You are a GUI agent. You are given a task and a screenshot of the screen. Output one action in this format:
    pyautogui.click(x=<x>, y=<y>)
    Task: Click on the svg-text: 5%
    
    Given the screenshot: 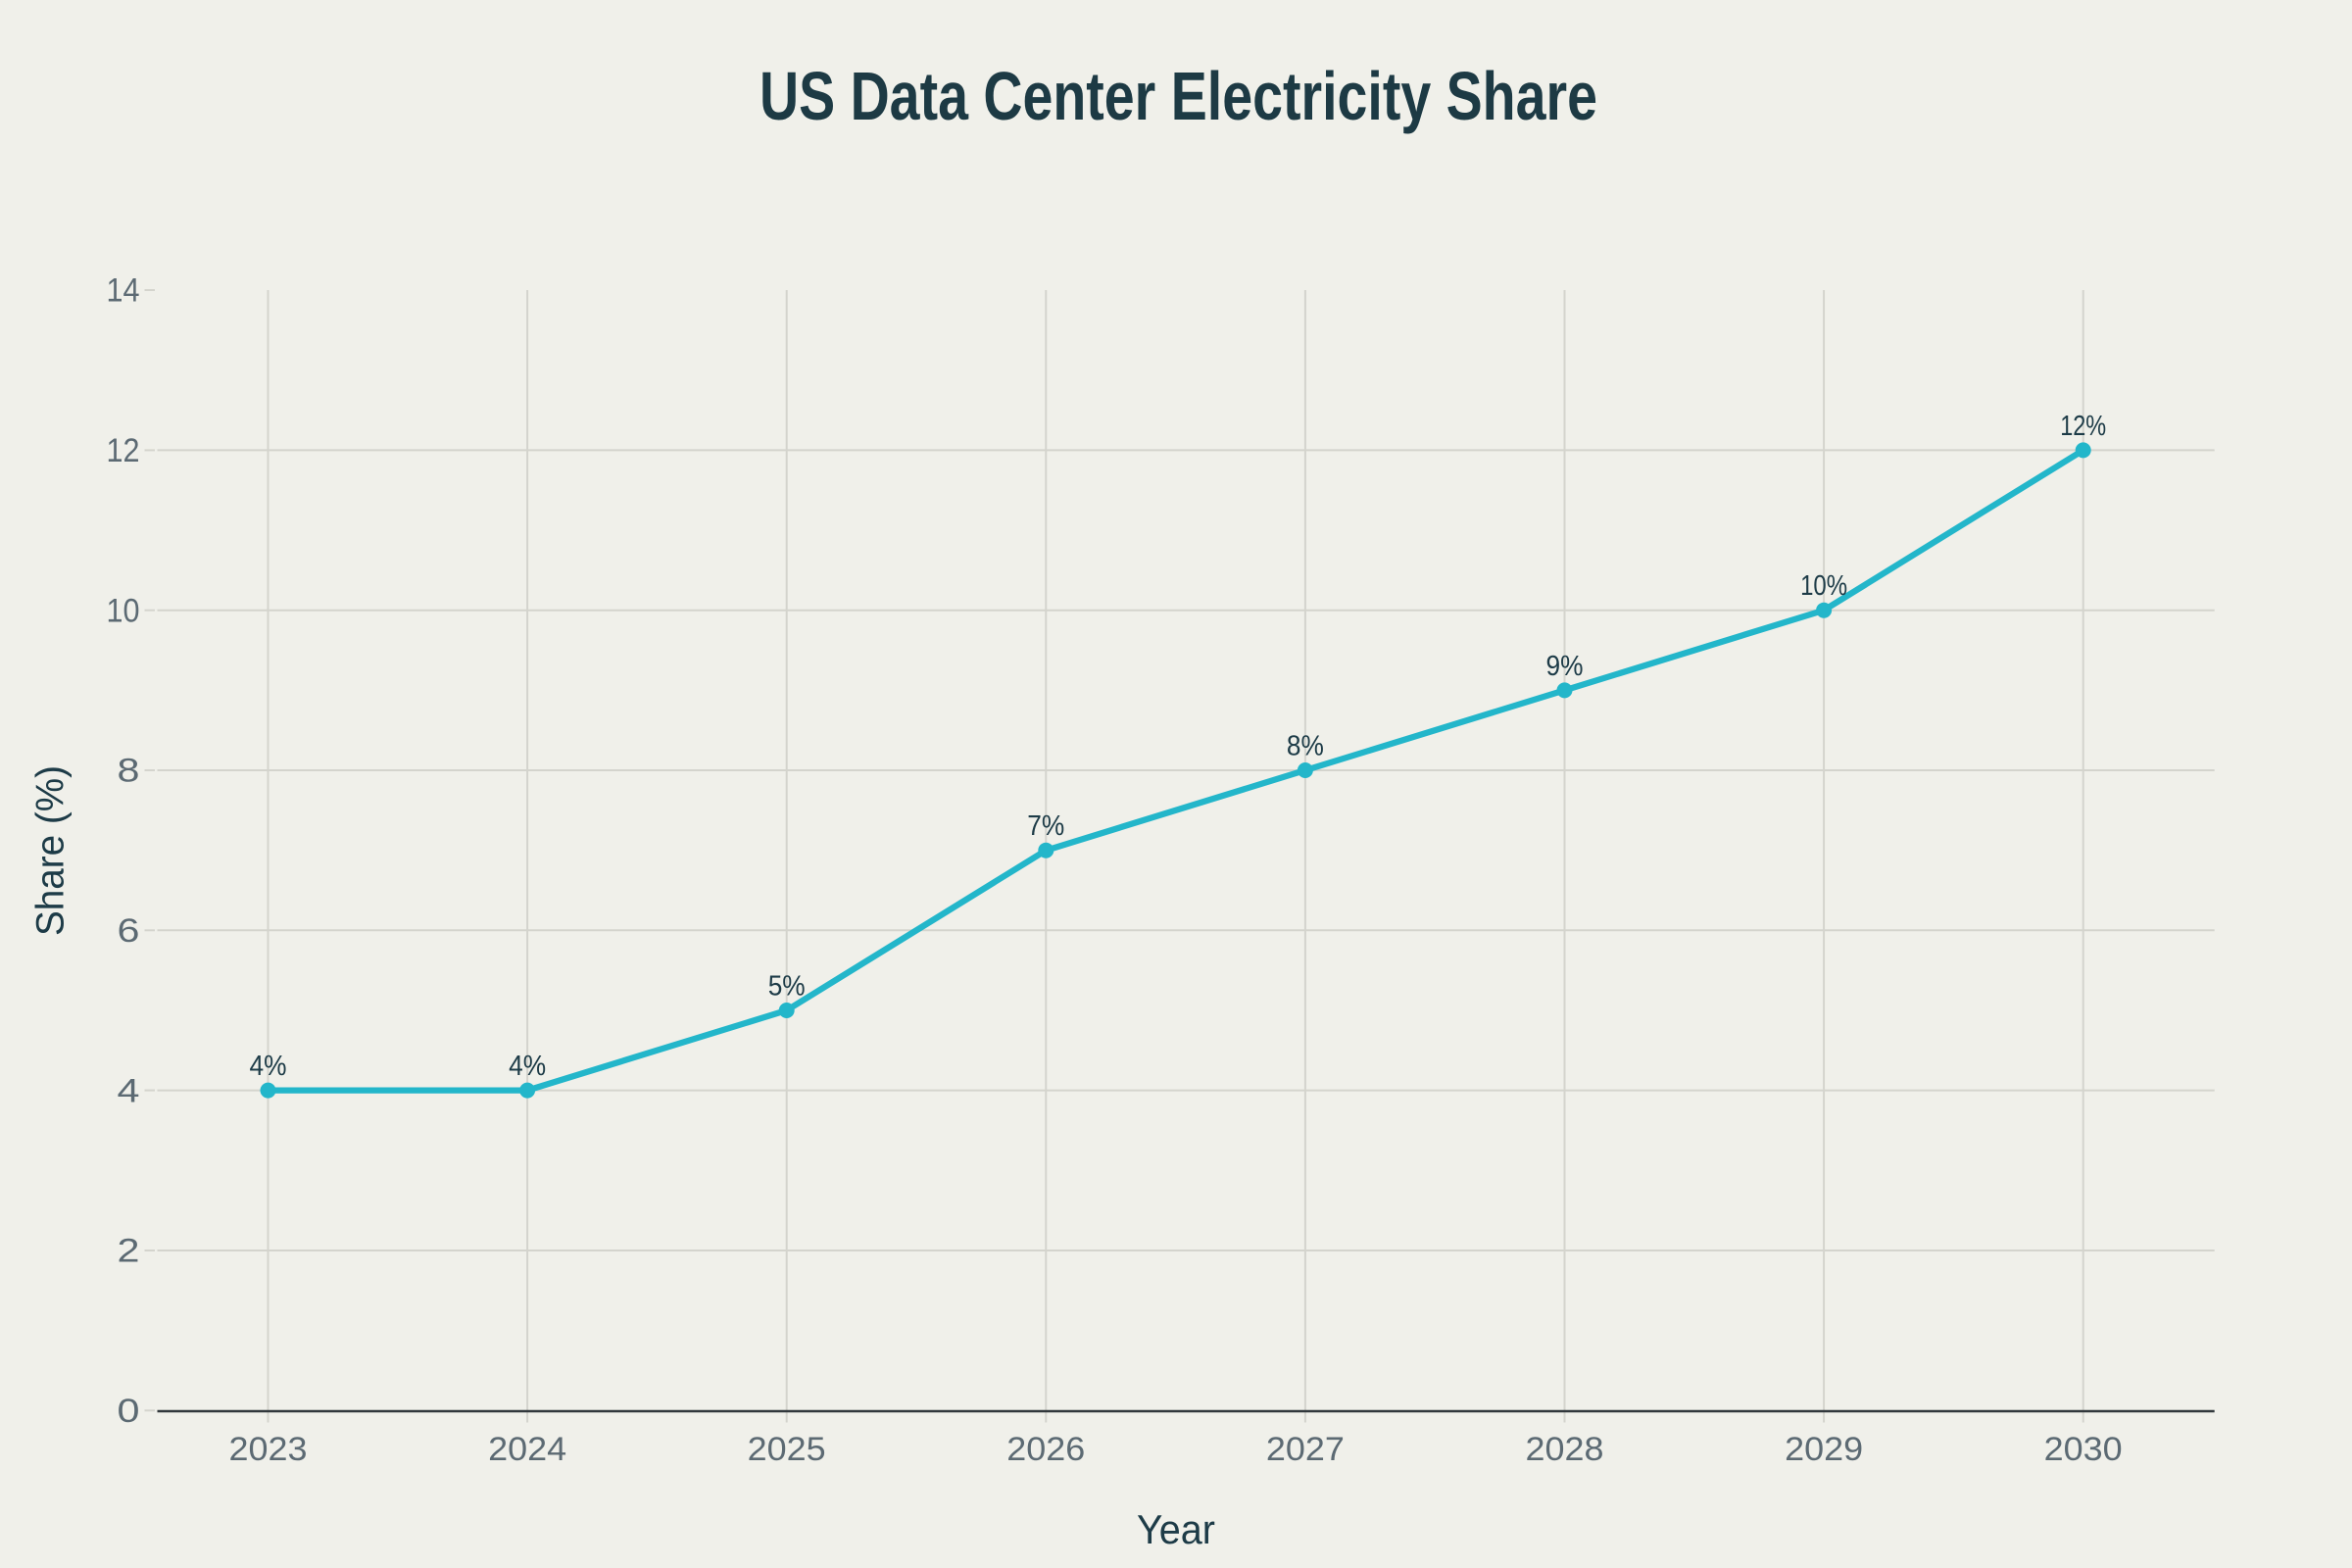 What is the action you would take?
    pyautogui.click(x=787, y=987)
    